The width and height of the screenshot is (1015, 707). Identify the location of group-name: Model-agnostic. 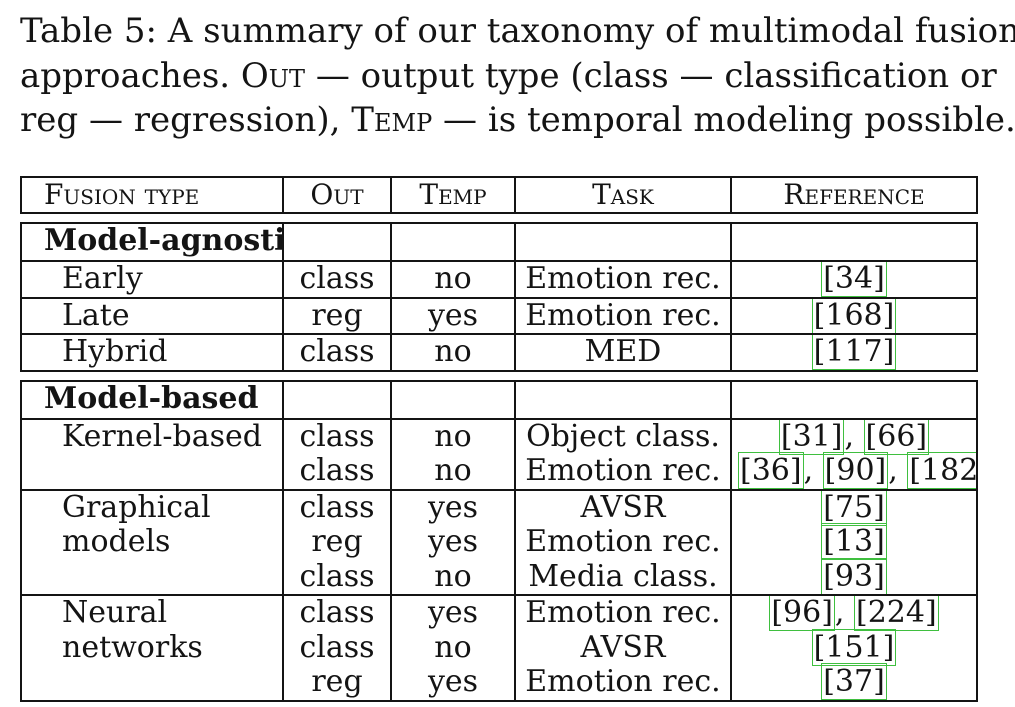
(152, 241).